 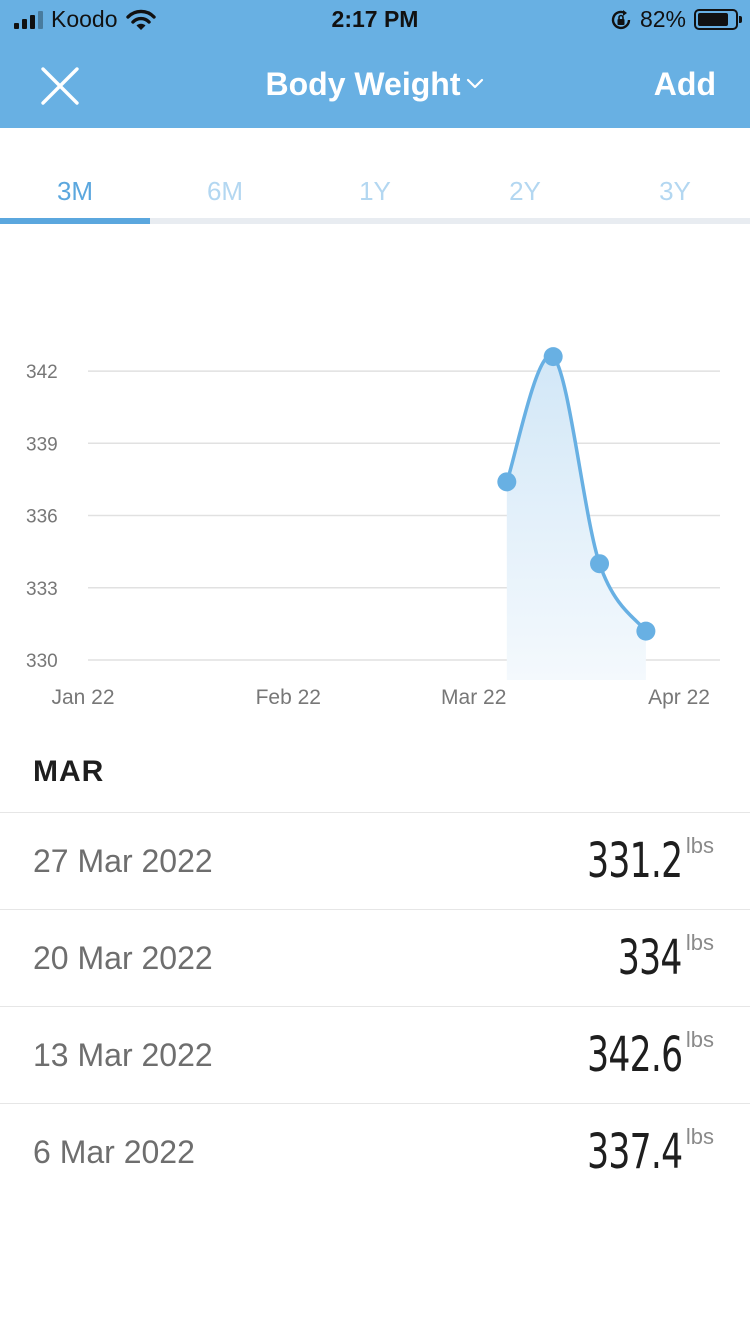 I want to click on tab-indicator, so click(x=75, y=221).